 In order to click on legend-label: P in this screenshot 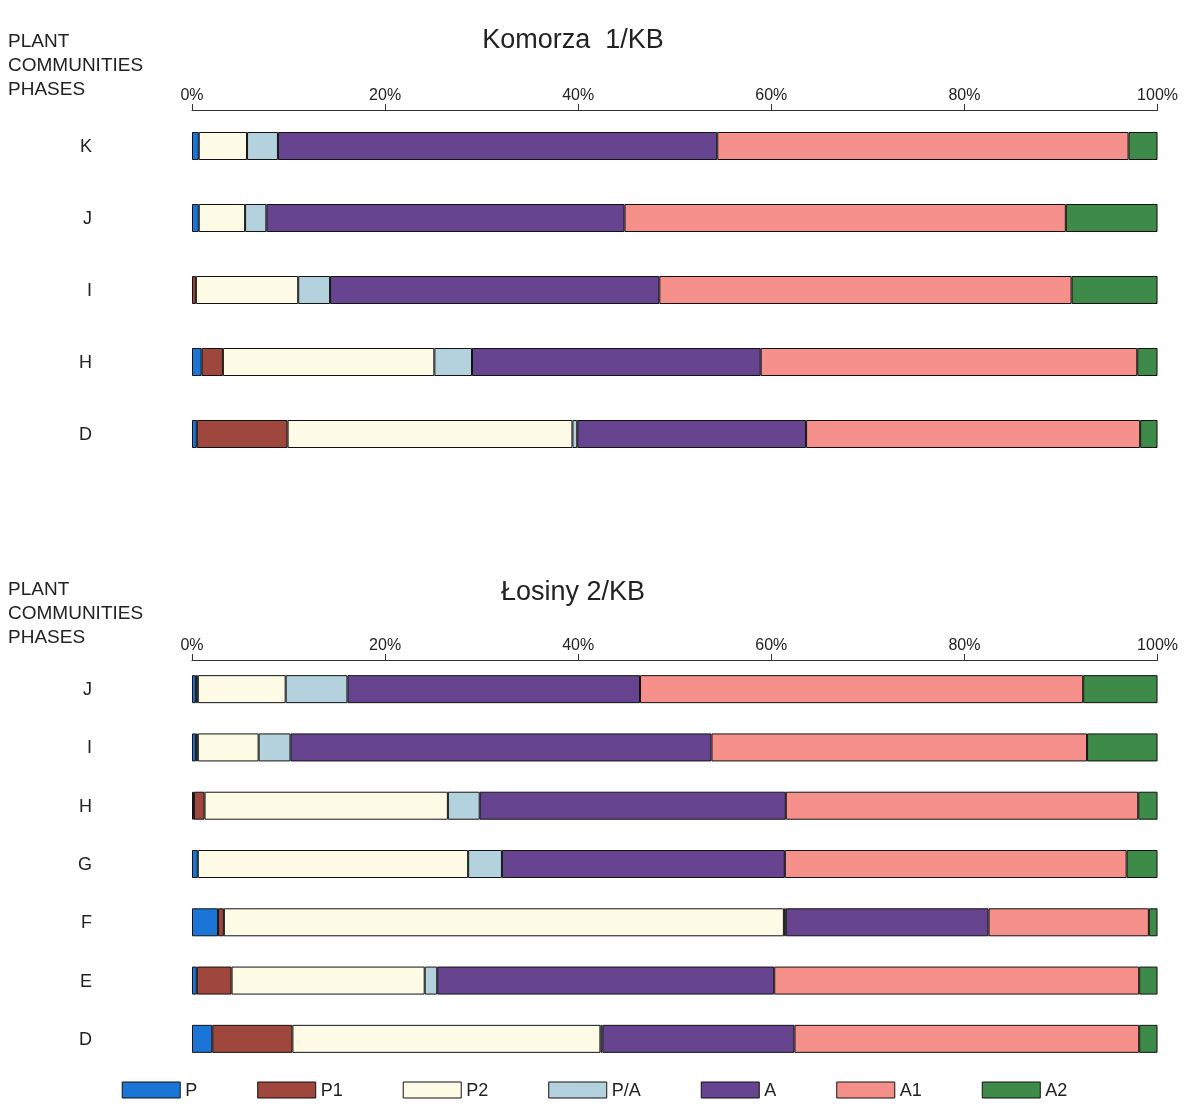, I will do `click(191, 1090)`.